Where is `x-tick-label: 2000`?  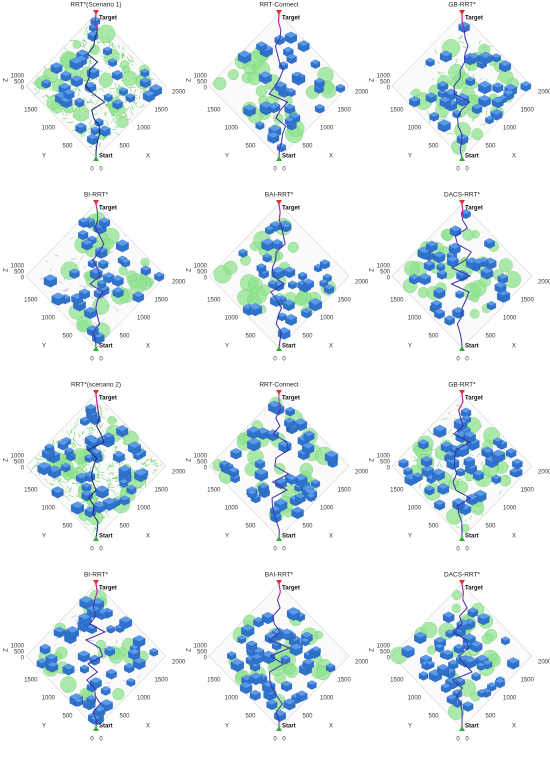
x-tick-label: 2000 is located at coordinates (362, 473).